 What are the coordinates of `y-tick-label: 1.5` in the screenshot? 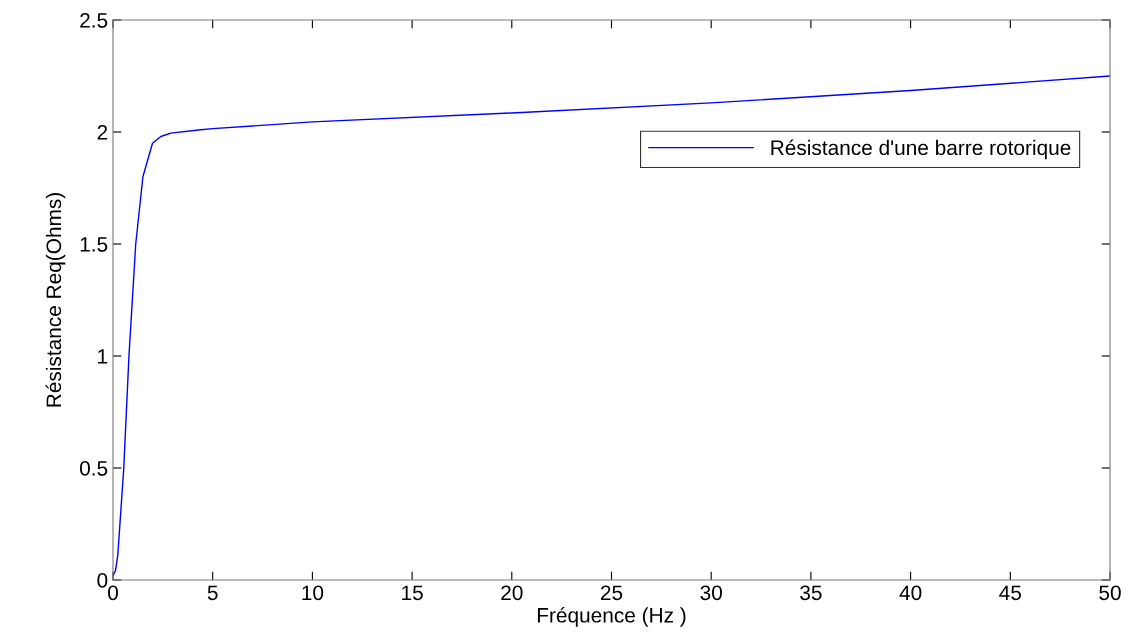 It's located at (94, 244).